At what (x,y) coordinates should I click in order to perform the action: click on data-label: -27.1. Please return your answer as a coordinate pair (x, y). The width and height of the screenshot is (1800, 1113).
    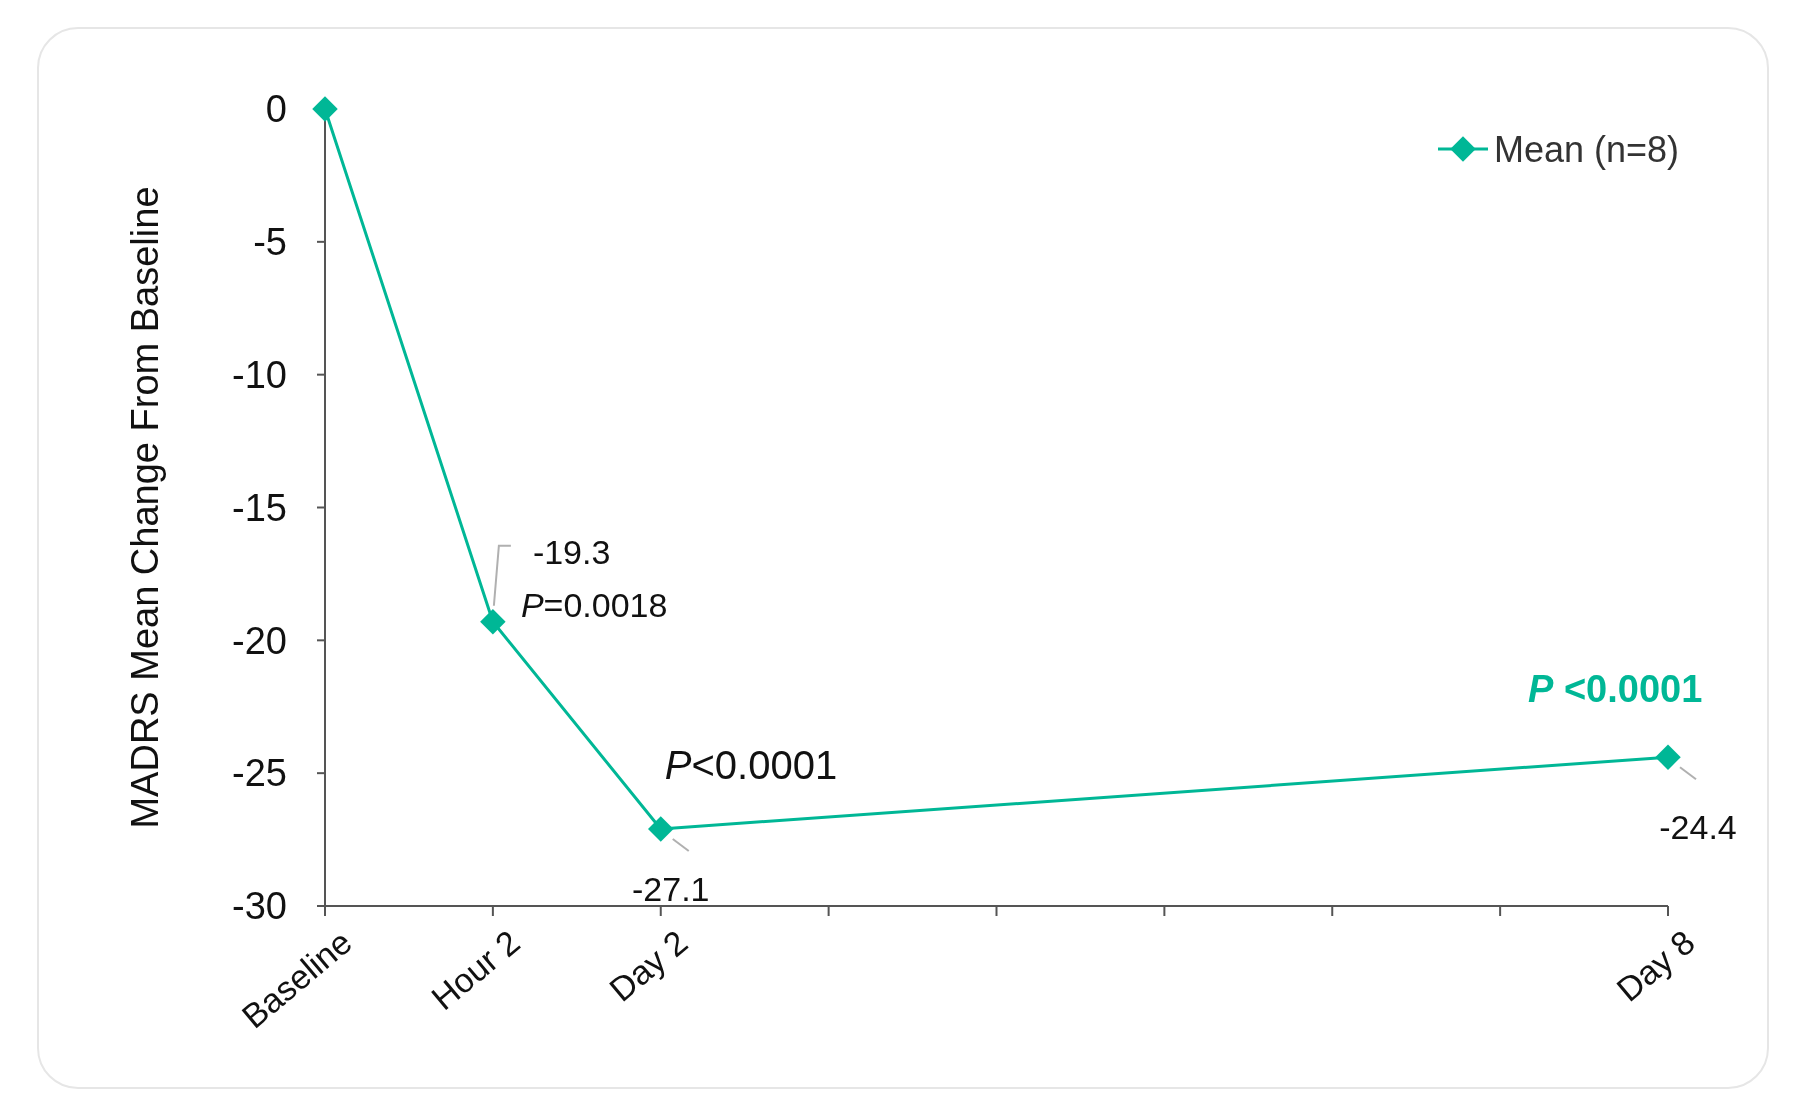
    Looking at the image, I should click on (671, 888).